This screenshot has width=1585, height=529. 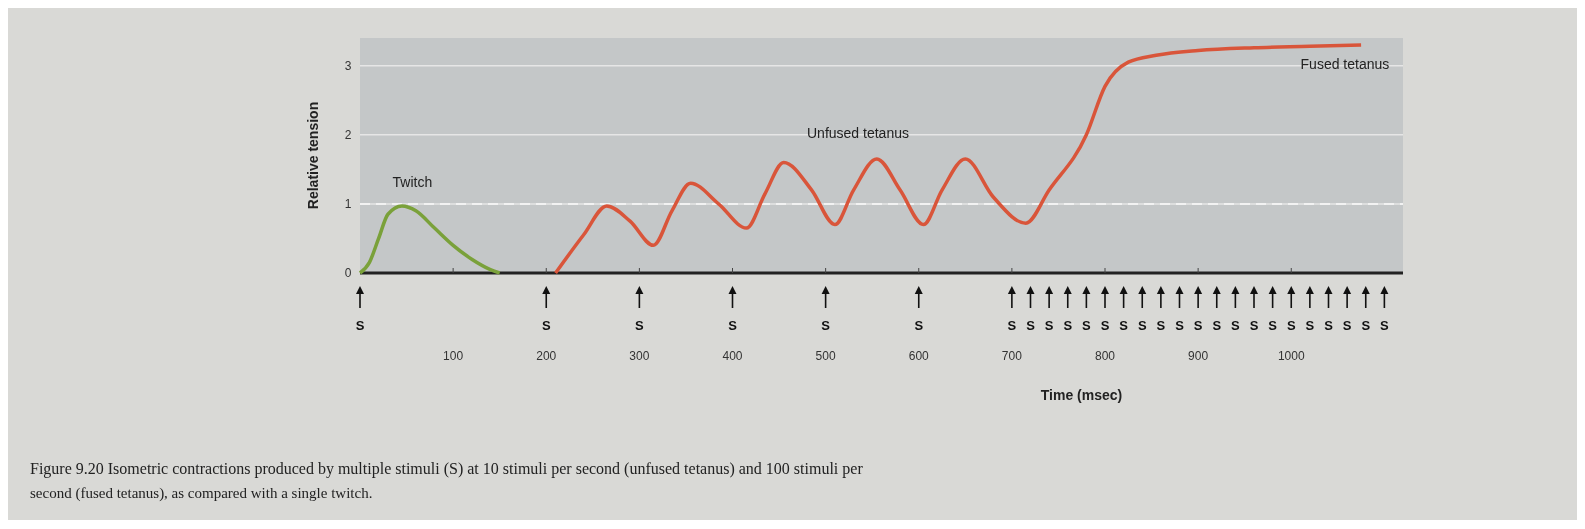 I want to click on annotation: Fused tetanus, so click(x=1345, y=64).